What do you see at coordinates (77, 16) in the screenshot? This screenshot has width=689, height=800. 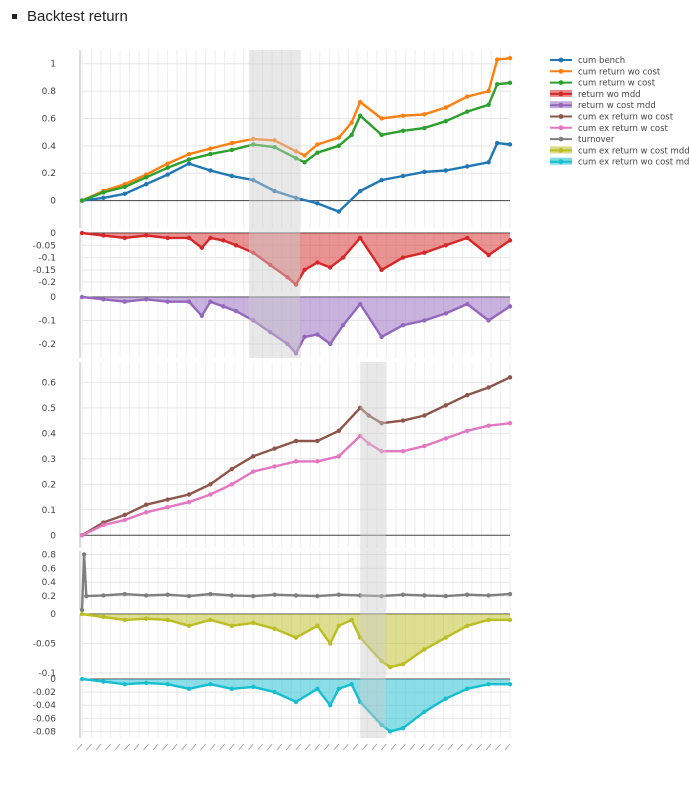 I see `section-title: Backtest return` at bounding box center [77, 16].